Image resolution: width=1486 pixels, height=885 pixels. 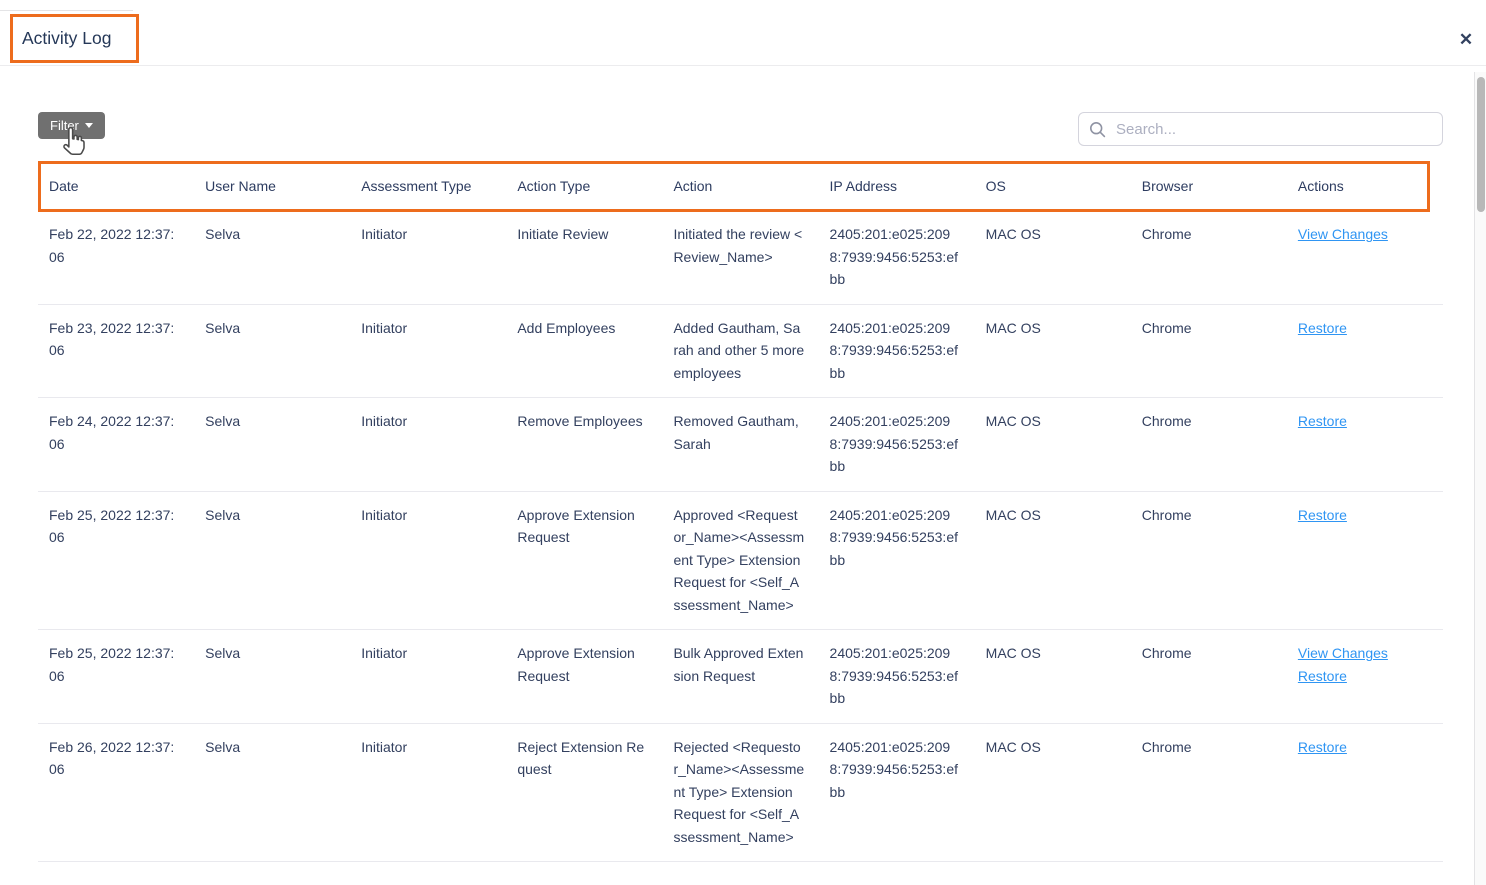 I want to click on cell-date: Feb 22, 2022 12:37:06, so click(x=112, y=245).